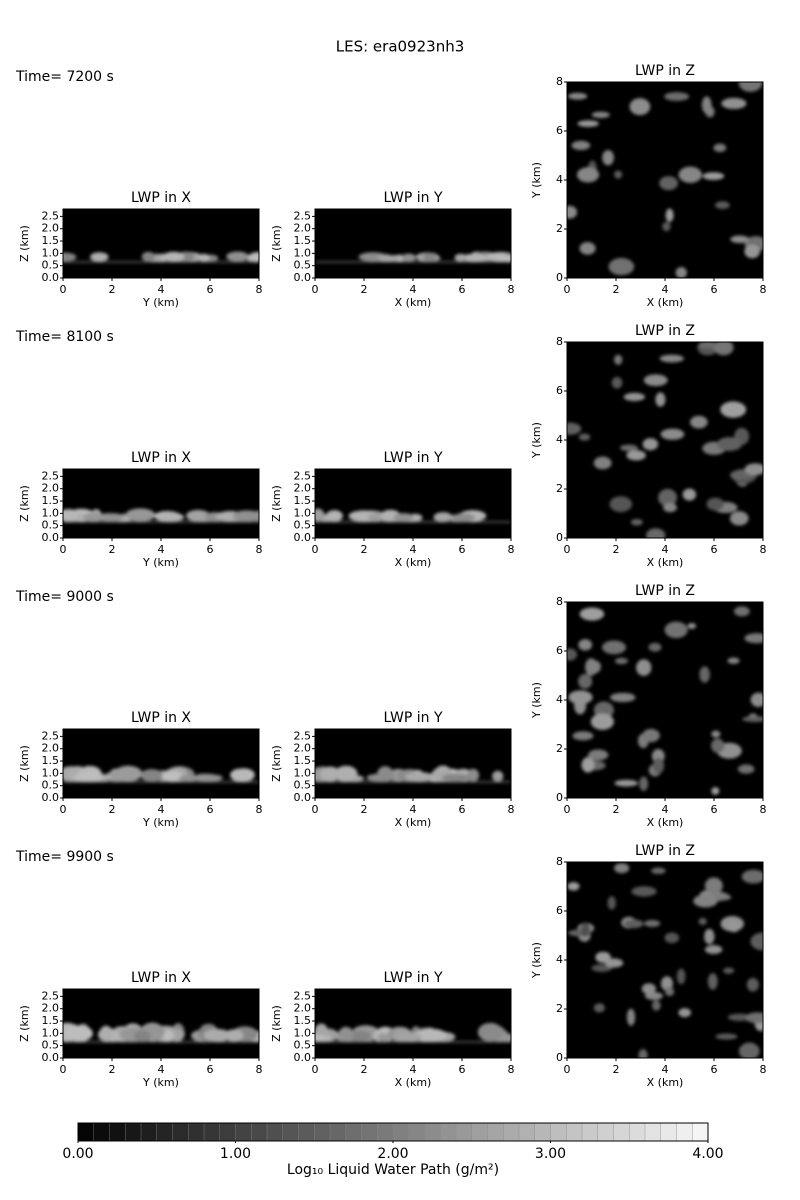  I want to click on y-tick-label: 6, so click(559, 910).